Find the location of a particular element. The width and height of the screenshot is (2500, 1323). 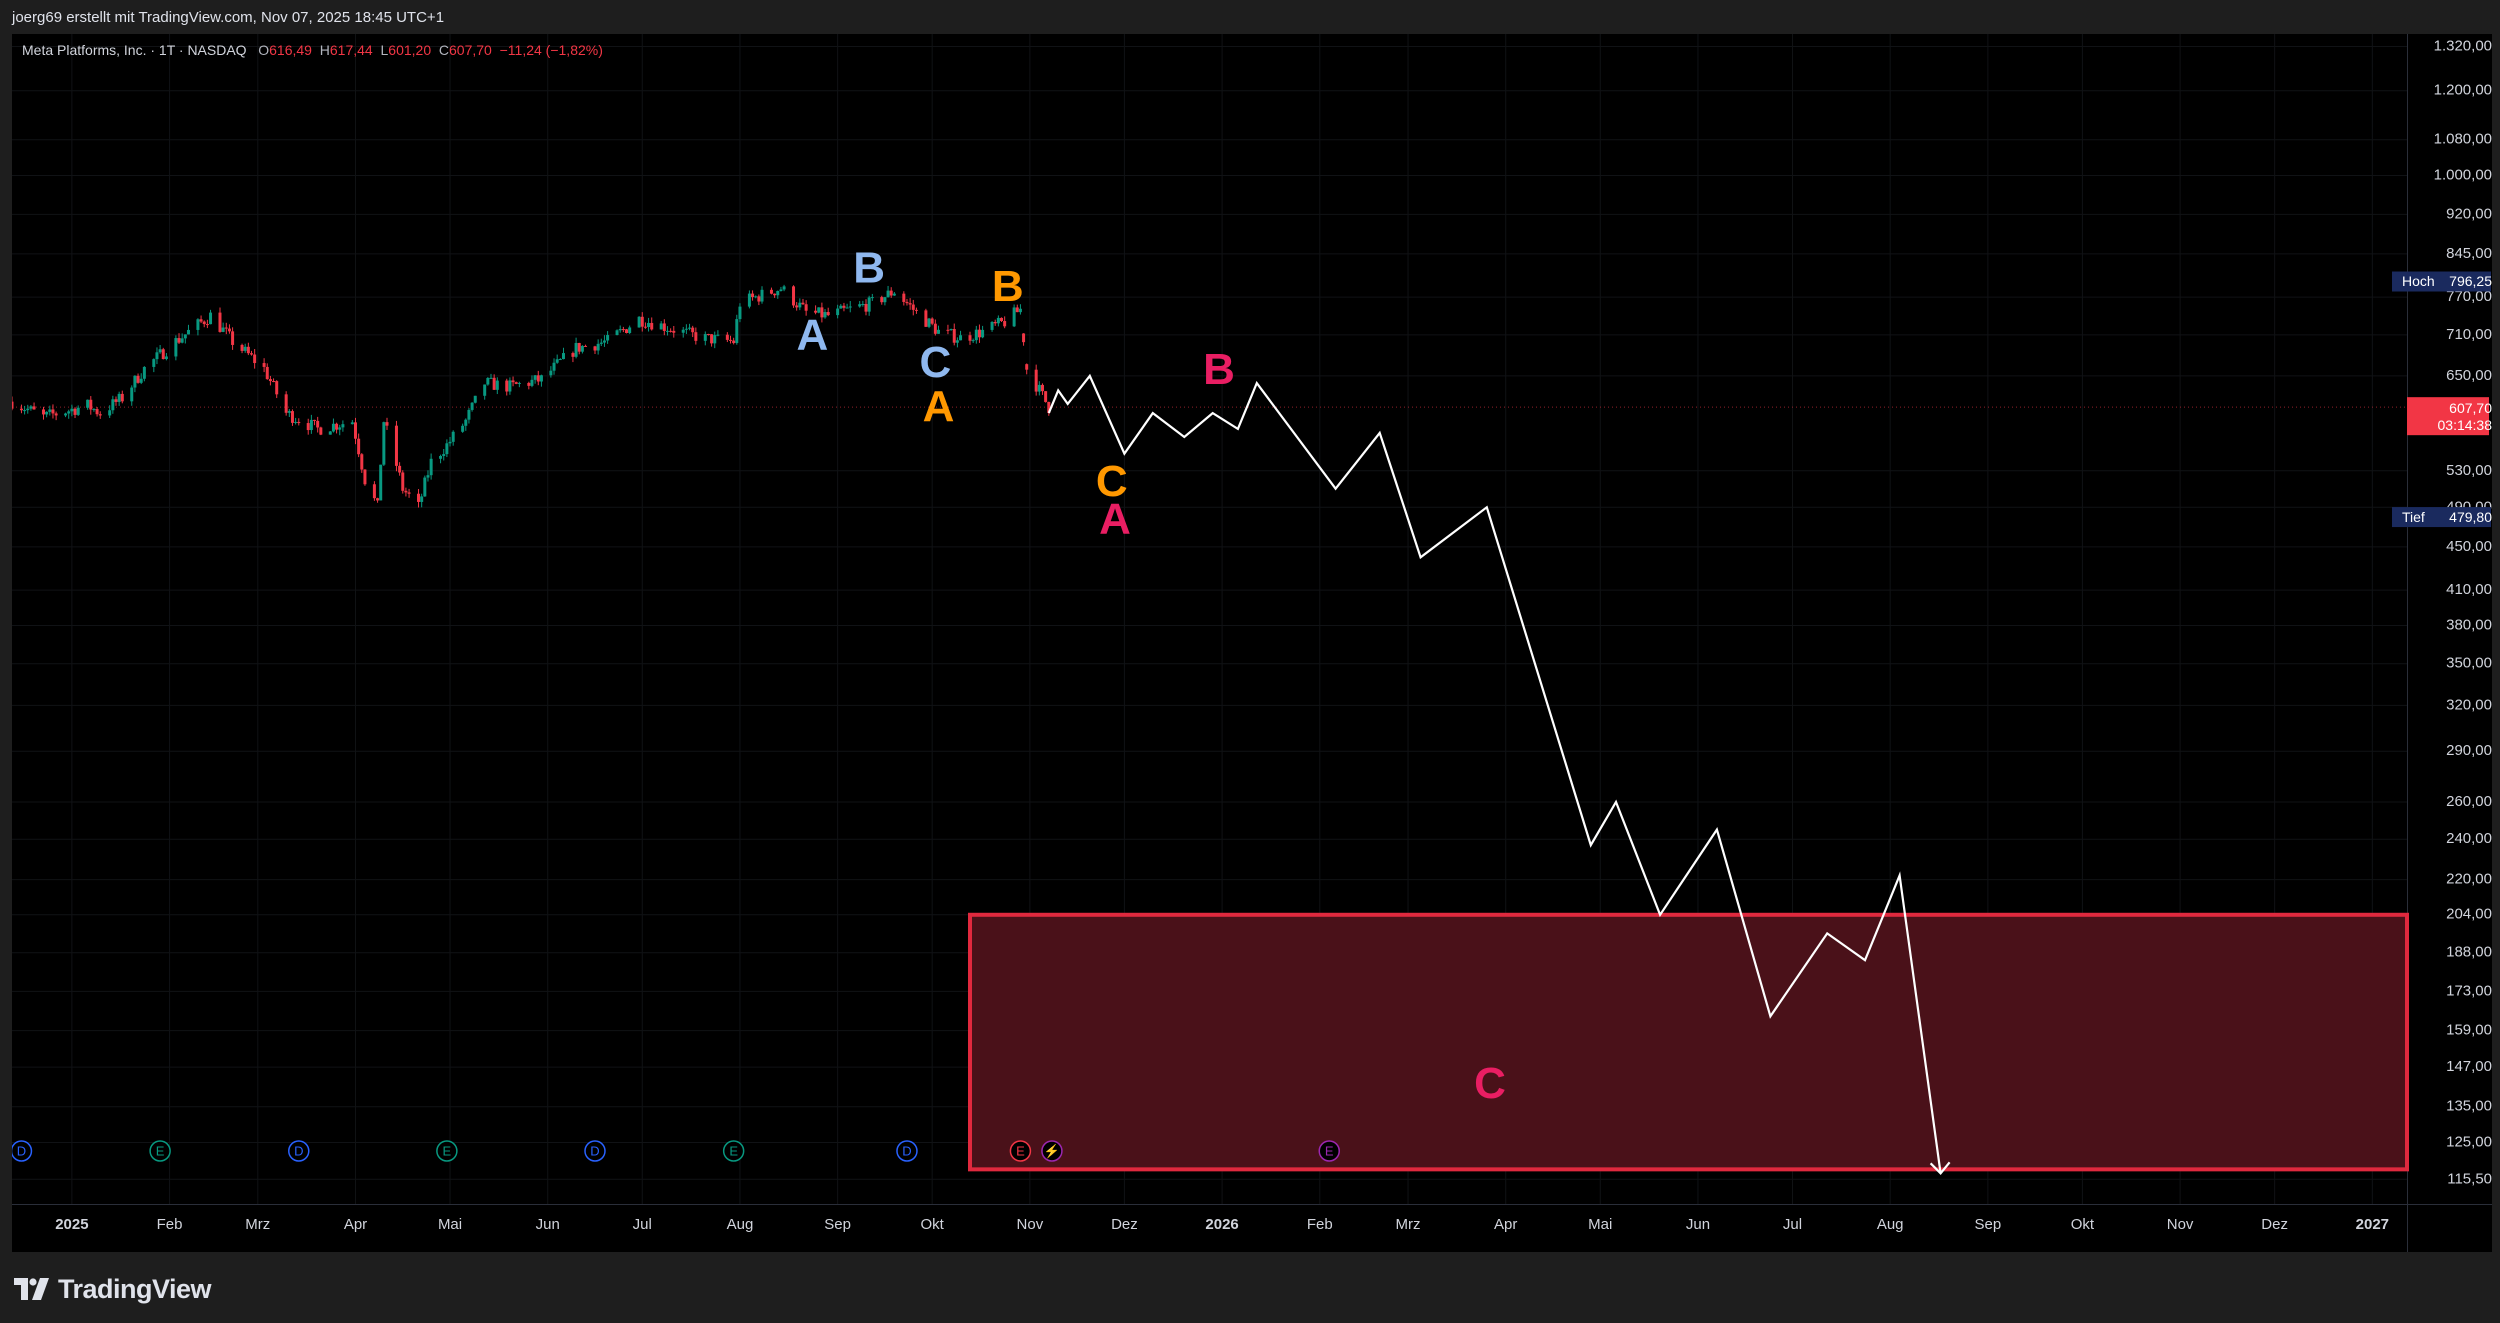

price-tick-label: 188,00 is located at coordinates (2469, 952).